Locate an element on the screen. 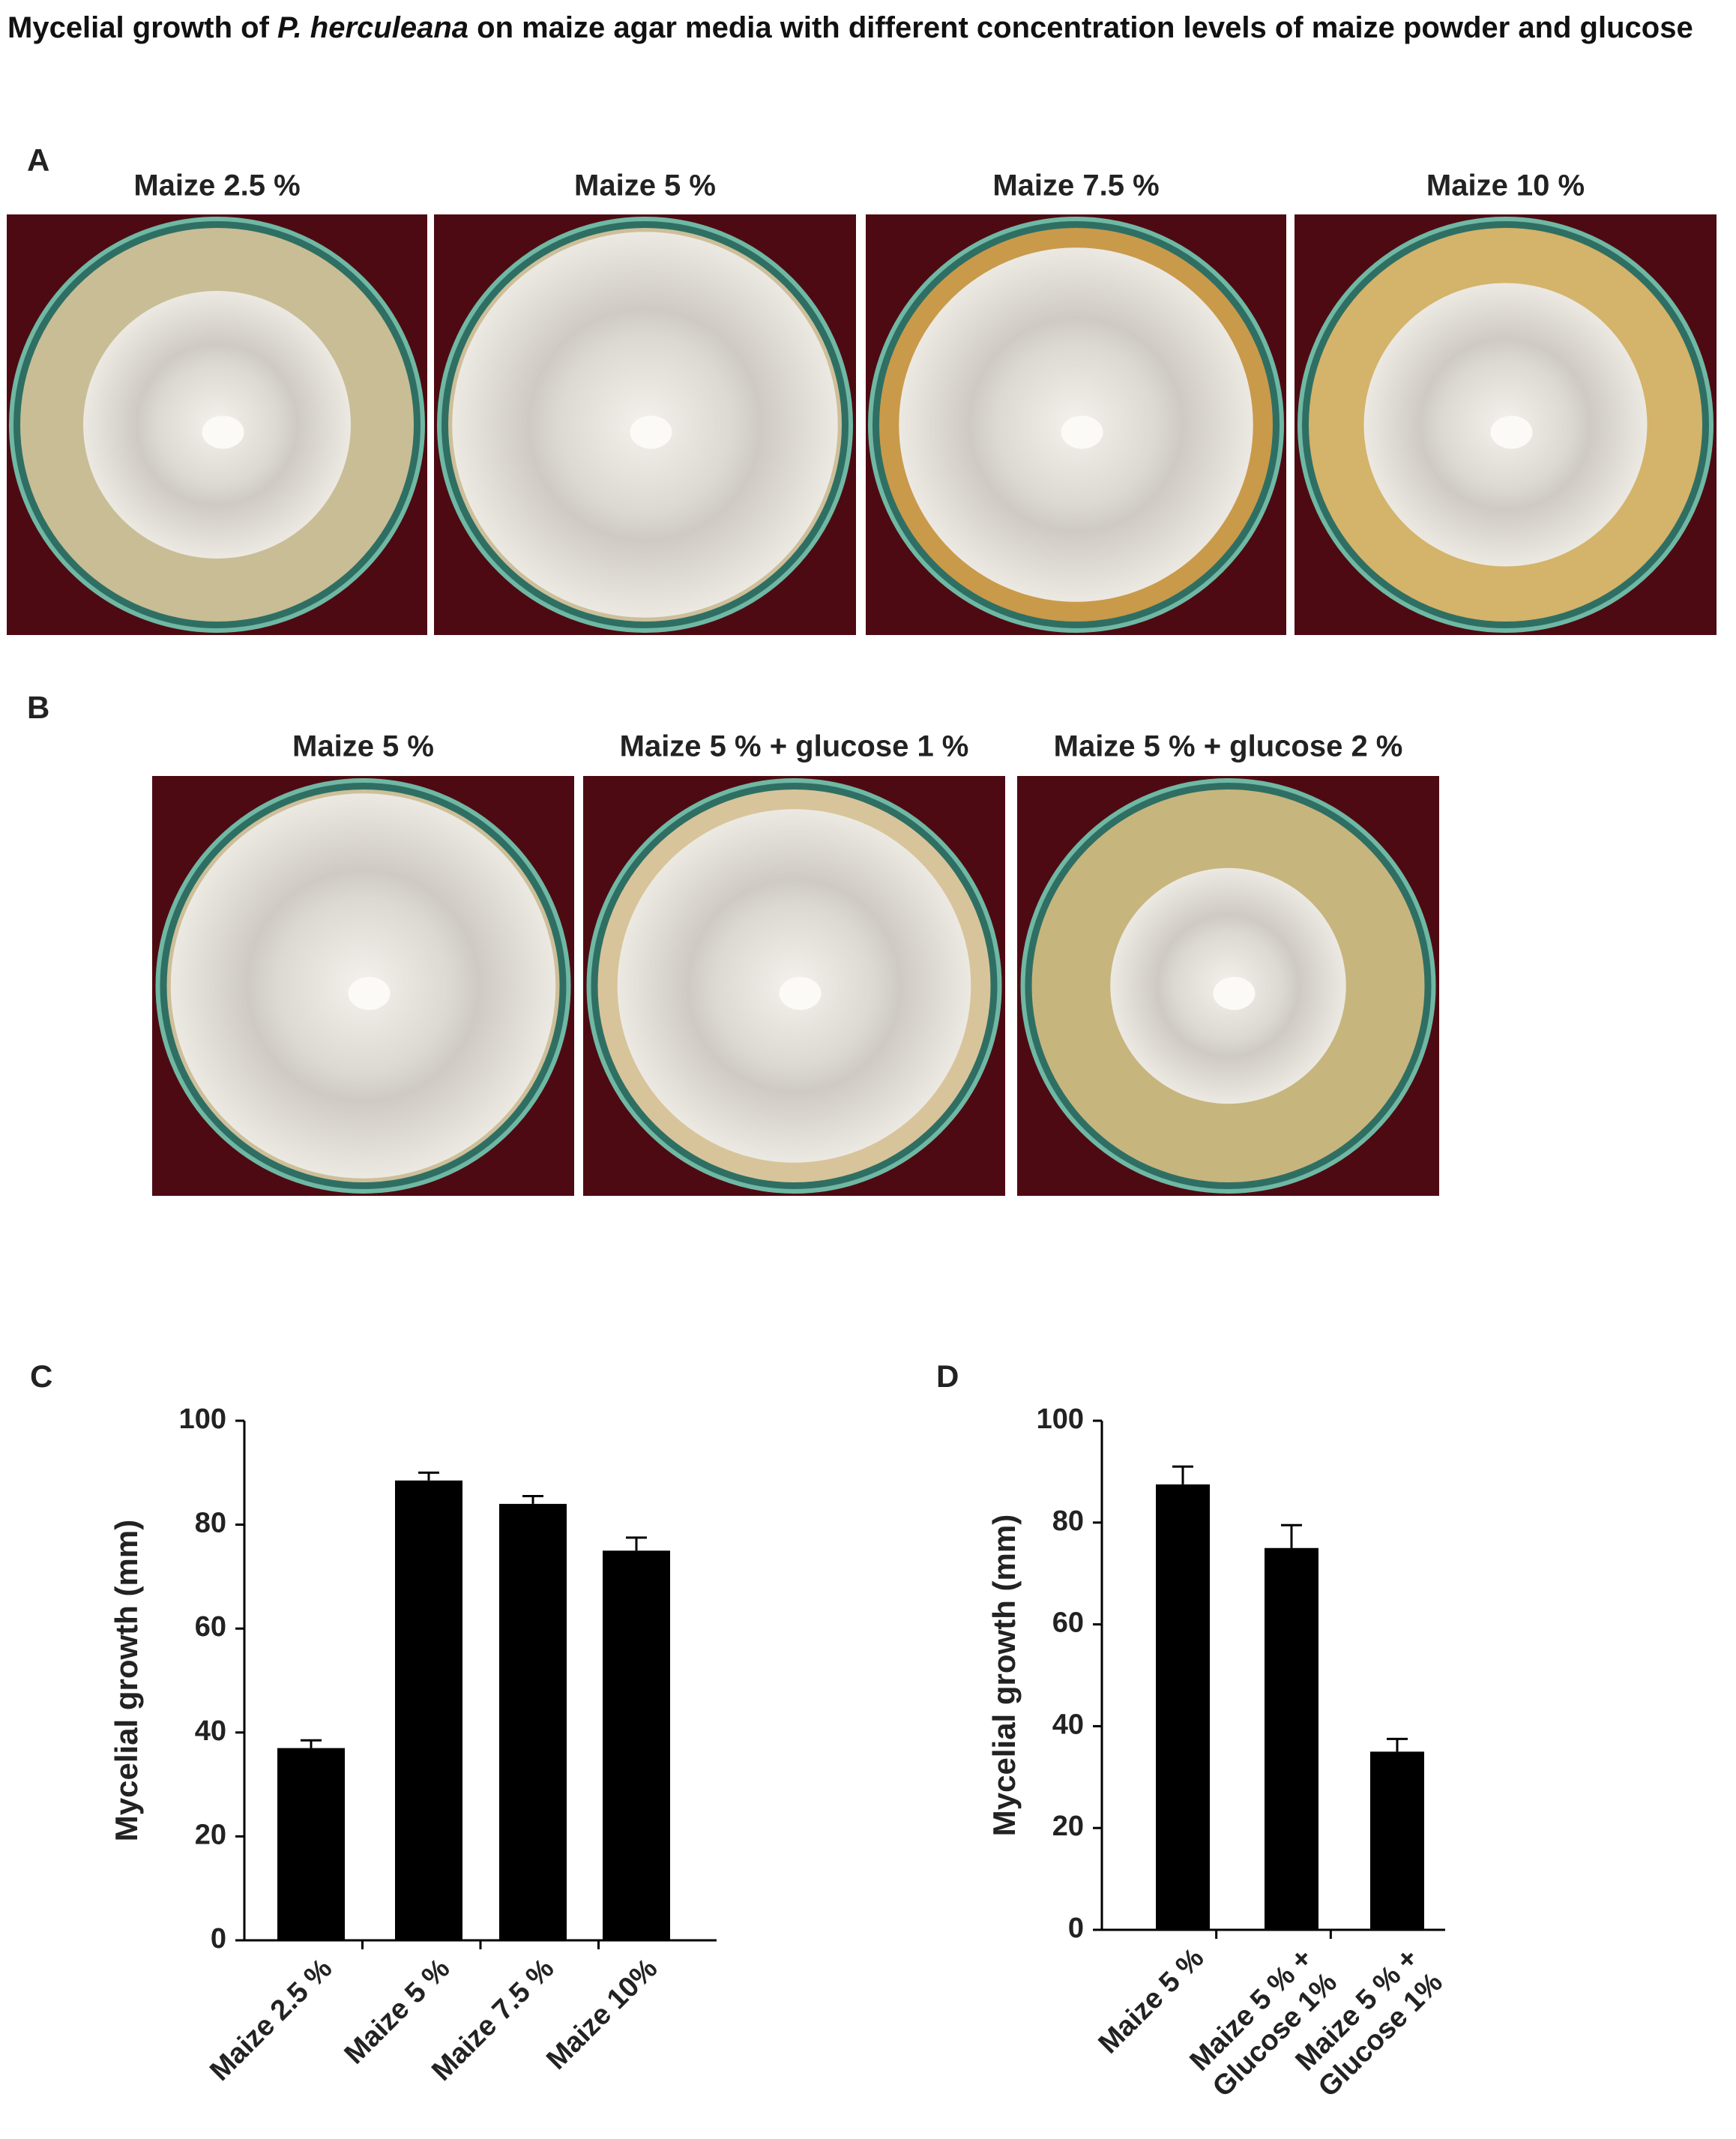  photo-label: Maize 10 % is located at coordinates (1506, 185).